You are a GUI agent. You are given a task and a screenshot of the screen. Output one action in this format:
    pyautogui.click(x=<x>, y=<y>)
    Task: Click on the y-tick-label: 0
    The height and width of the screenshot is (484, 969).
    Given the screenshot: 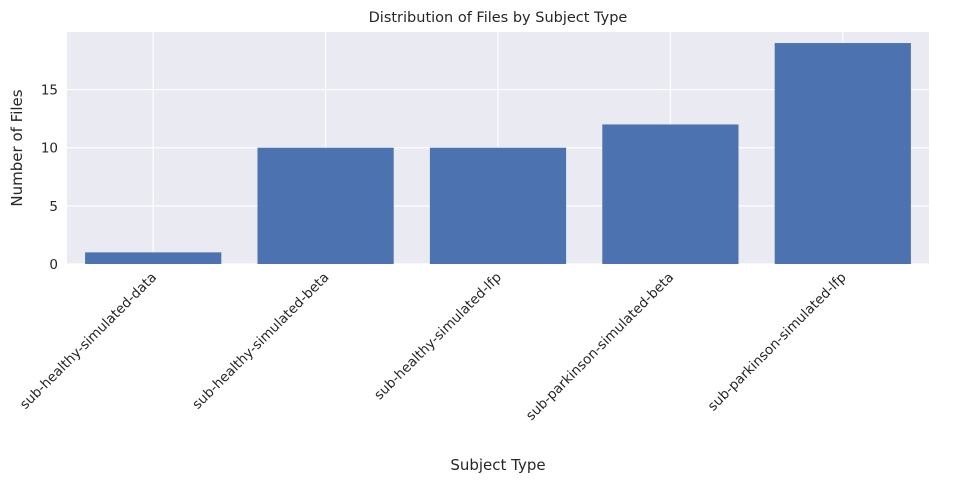 What is the action you would take?
    pyautogui.click(x=53, y=265)
    